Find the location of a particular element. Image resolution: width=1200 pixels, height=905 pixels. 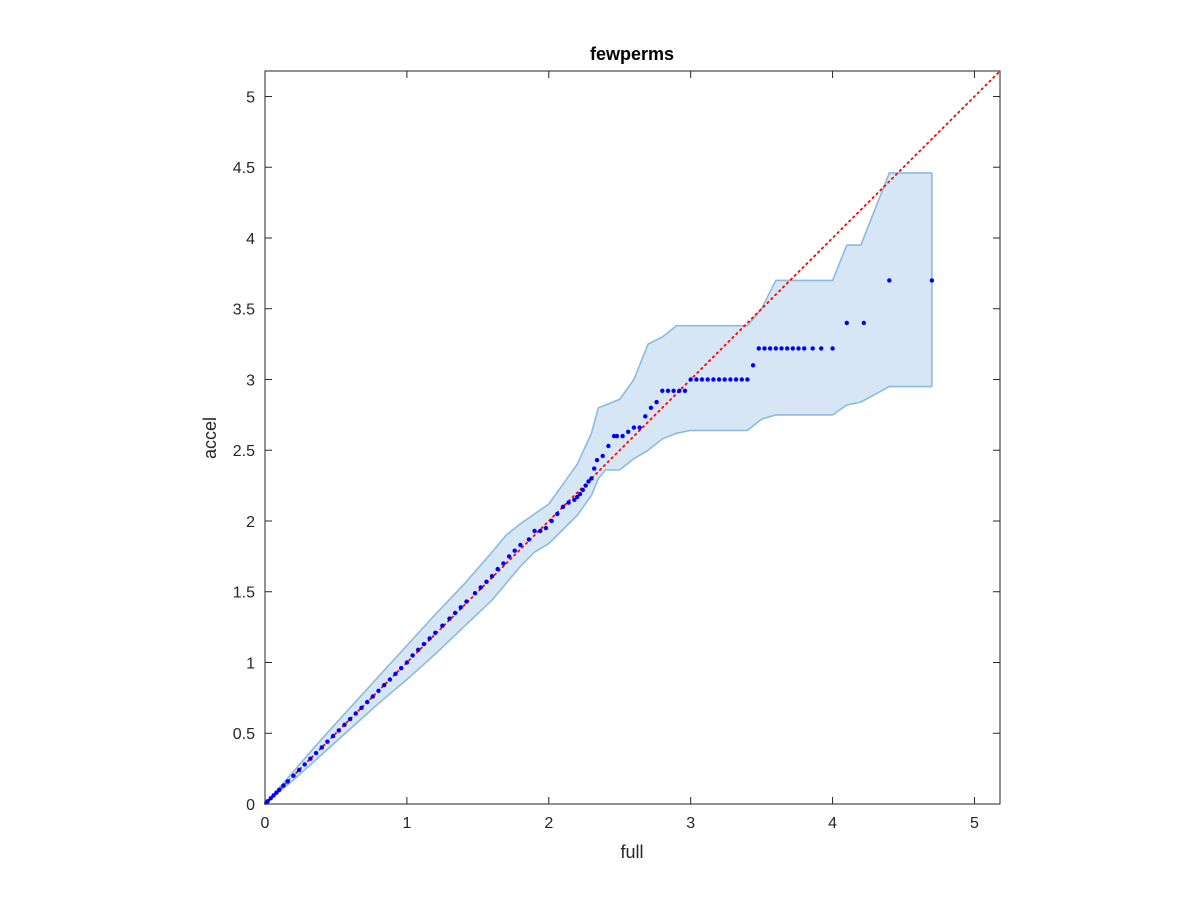

x-tick-label: 1 is located at coordinates (406, 823).